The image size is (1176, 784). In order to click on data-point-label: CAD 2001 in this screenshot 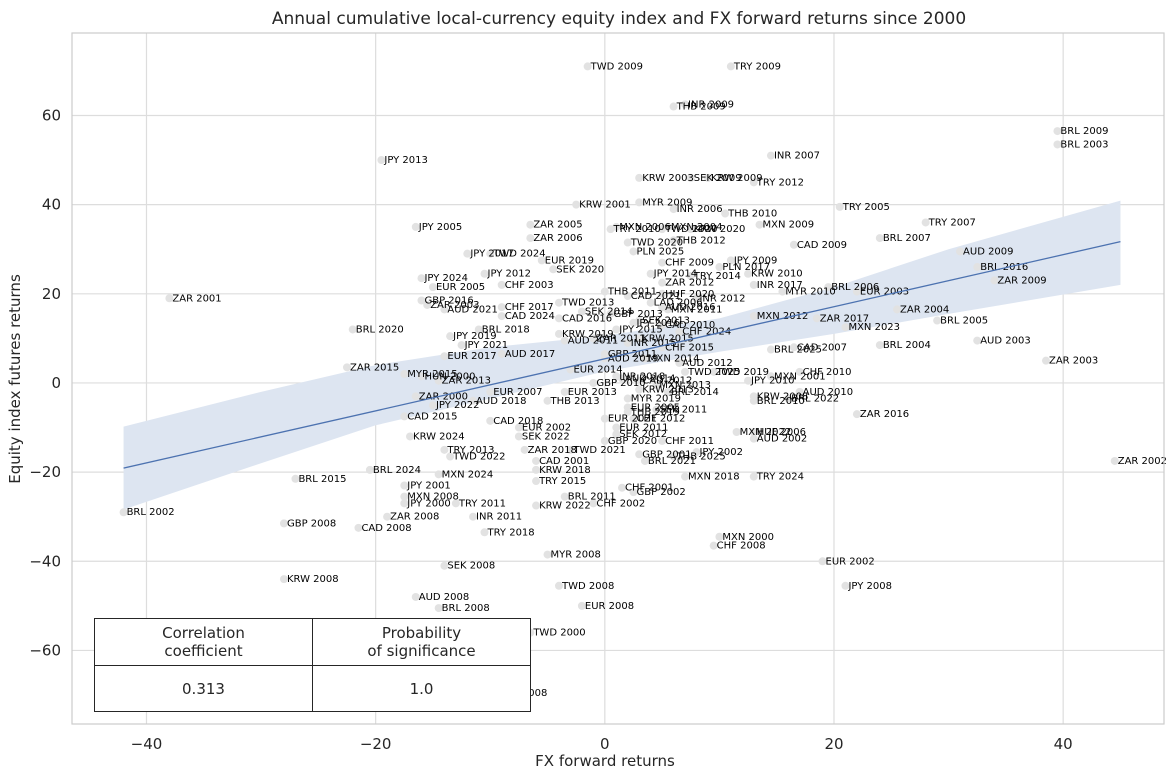, I will do `click(564, 461)`.